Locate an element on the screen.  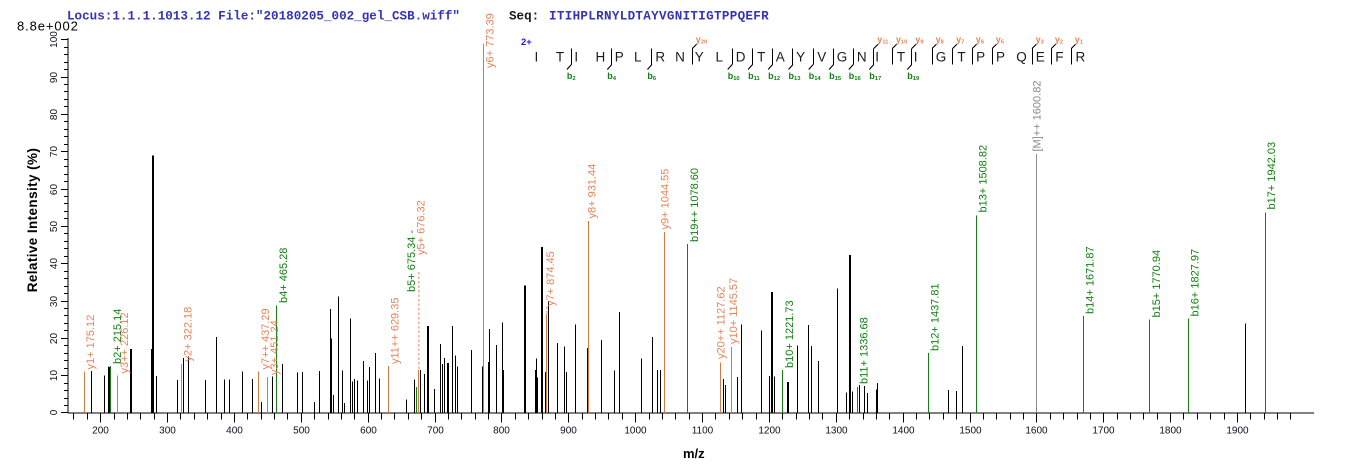
svg-text: 1000 is located at coordinates (635, 431).